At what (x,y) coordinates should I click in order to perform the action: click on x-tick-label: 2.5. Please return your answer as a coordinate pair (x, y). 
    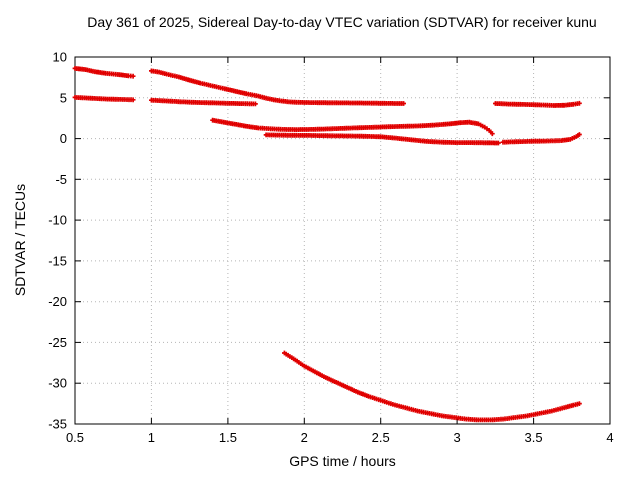
    Looking at the image, I should click on (381, 437).